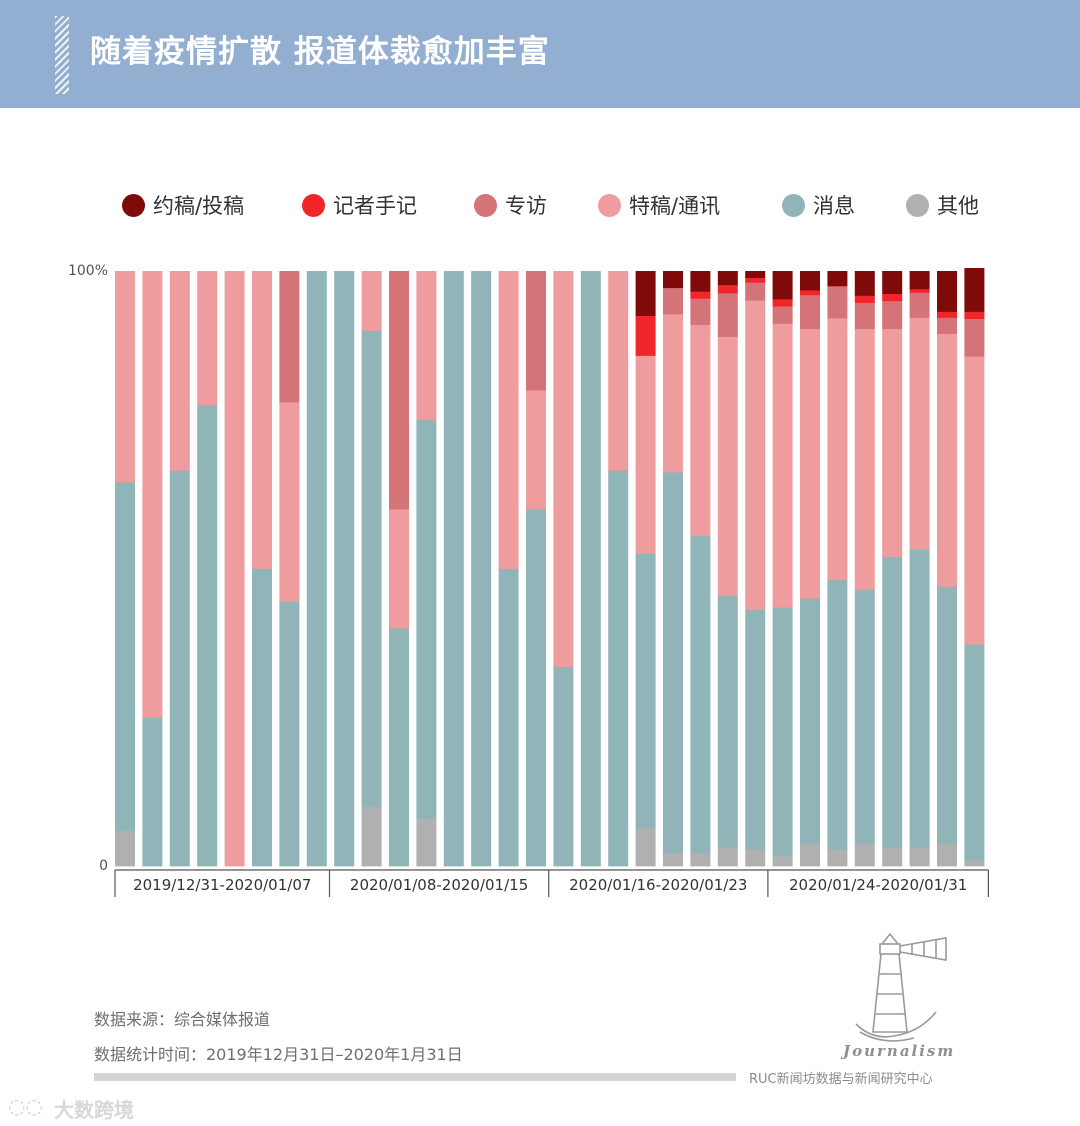  Describe the element at coordinates (88, 271) in the screenshot. I see `y-tick-label-top: 100%` at that location.